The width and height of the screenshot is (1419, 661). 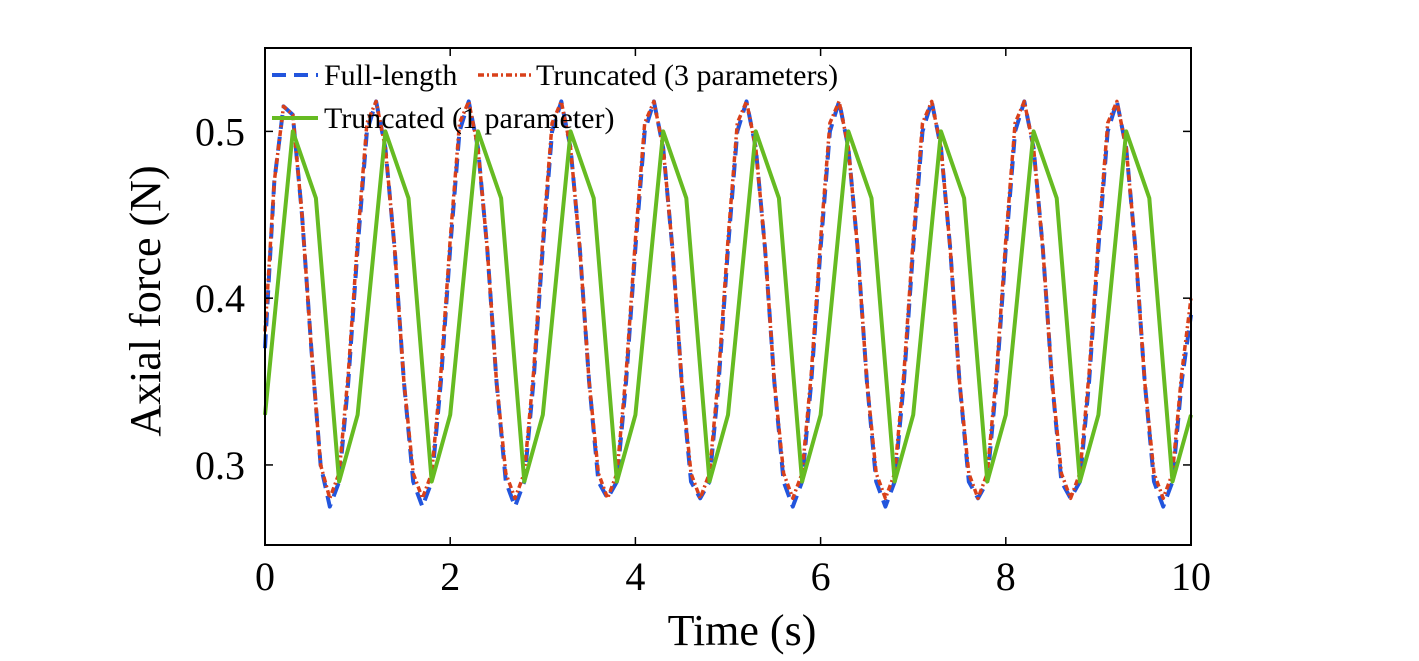 What do you see at coordinates (450, 576) in the screenshot?
I see `x-tick-label: 2` at bounding box center [450, 576].